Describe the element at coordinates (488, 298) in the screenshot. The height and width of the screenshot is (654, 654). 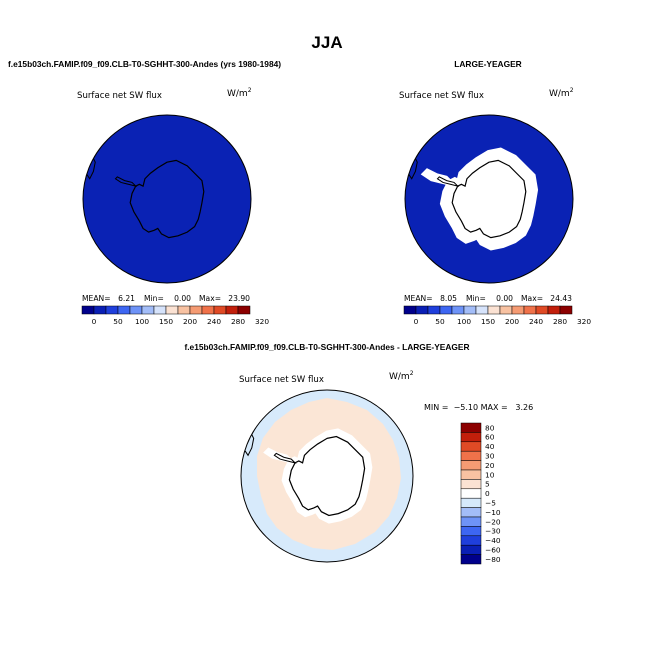
I see `stats-right: MEAN= 8.05 Min= 0.00 Max= 24.43` at that location.